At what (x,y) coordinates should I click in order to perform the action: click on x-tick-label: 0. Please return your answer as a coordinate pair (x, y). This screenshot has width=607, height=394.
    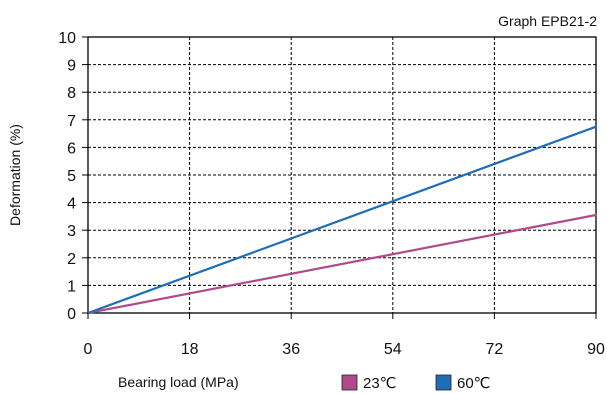
    Looking at the image, I should click on (88, 349).